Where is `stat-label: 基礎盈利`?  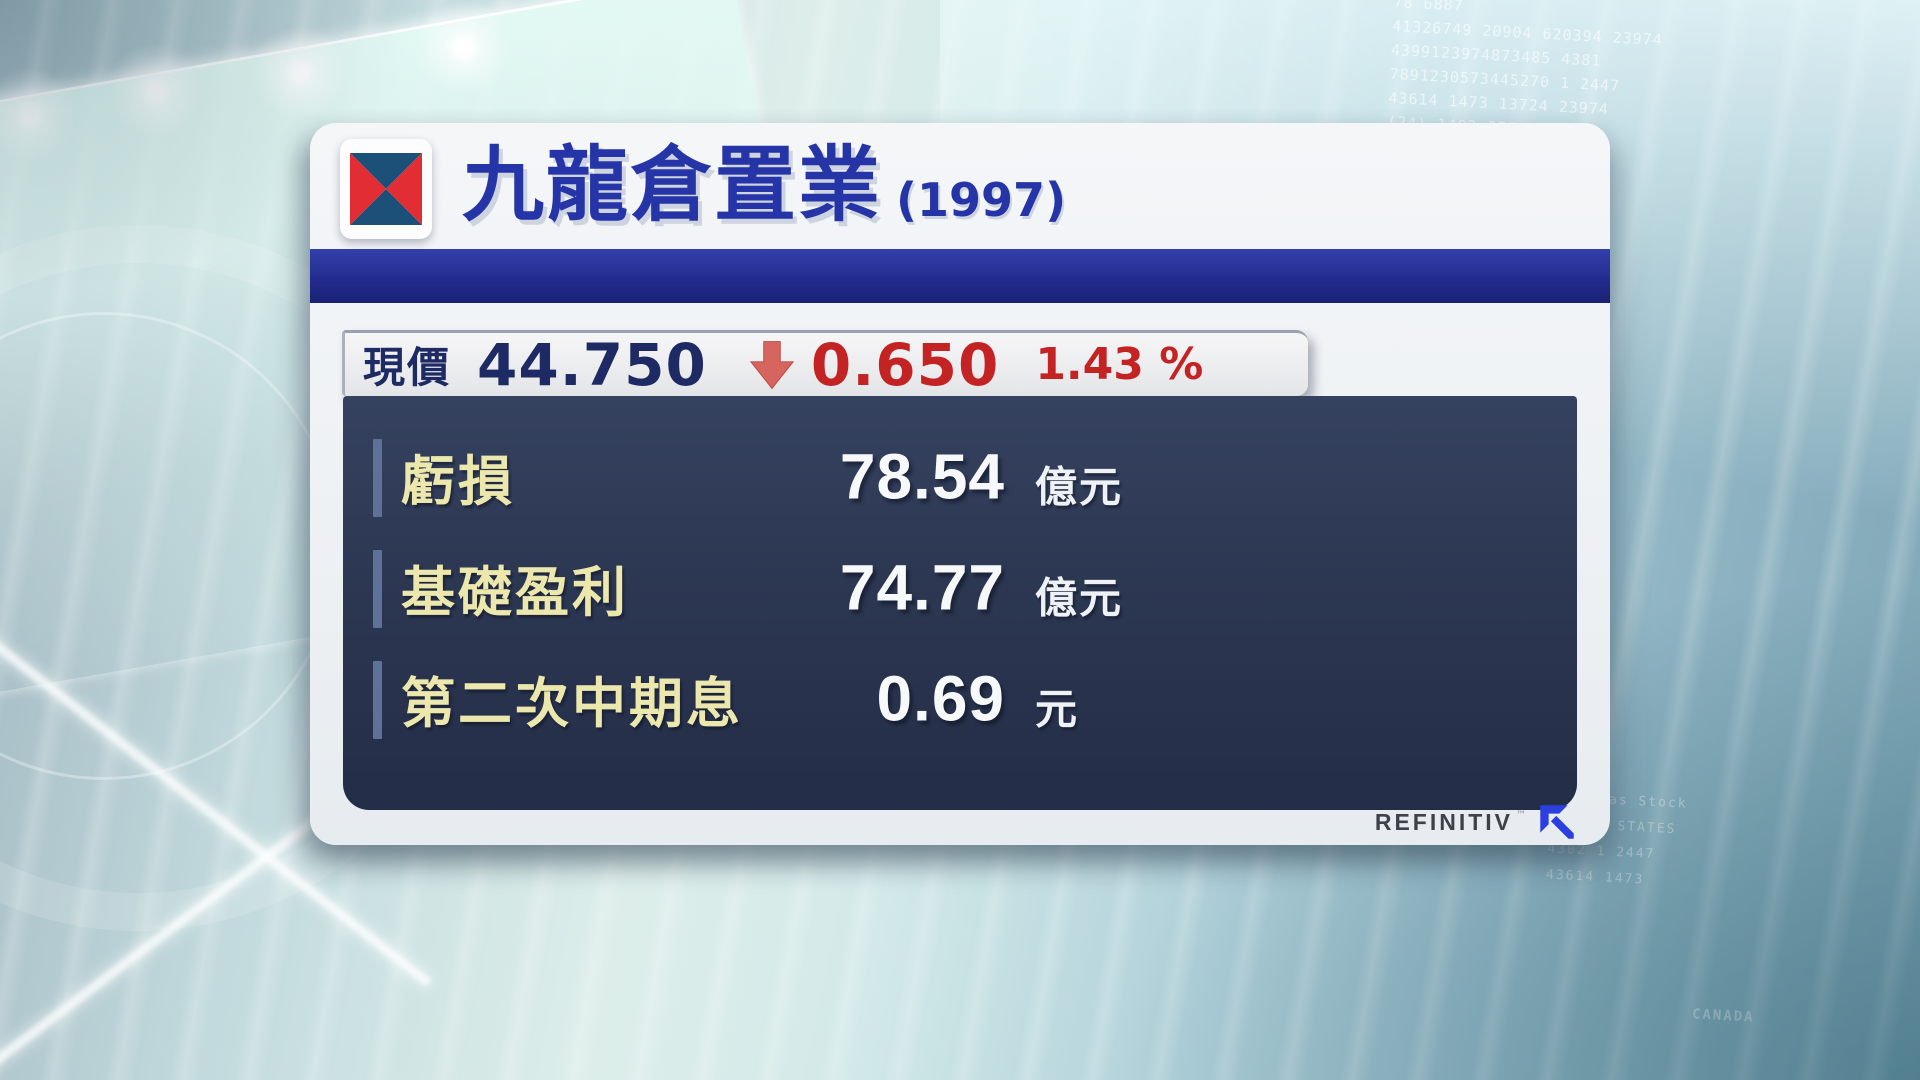
stat-label: 基礎盈利 is located at coordinates (515, 592).